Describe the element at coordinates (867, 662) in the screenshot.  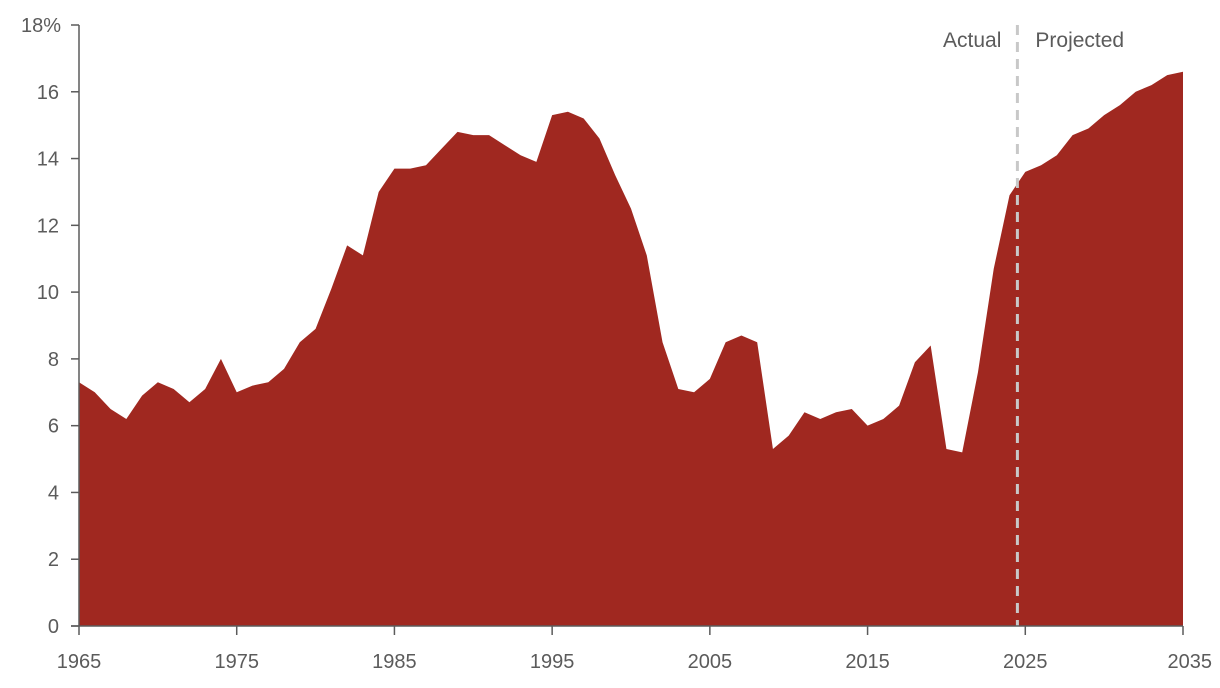
I see `x-tick-label: 2015` at that location.